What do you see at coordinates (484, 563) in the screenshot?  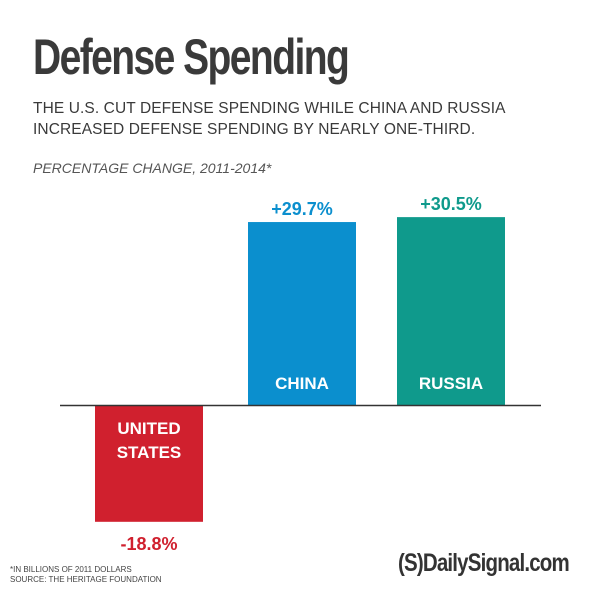 I see `brand-logo: (S)DailySignal.com` at bounding box center [484, 563].